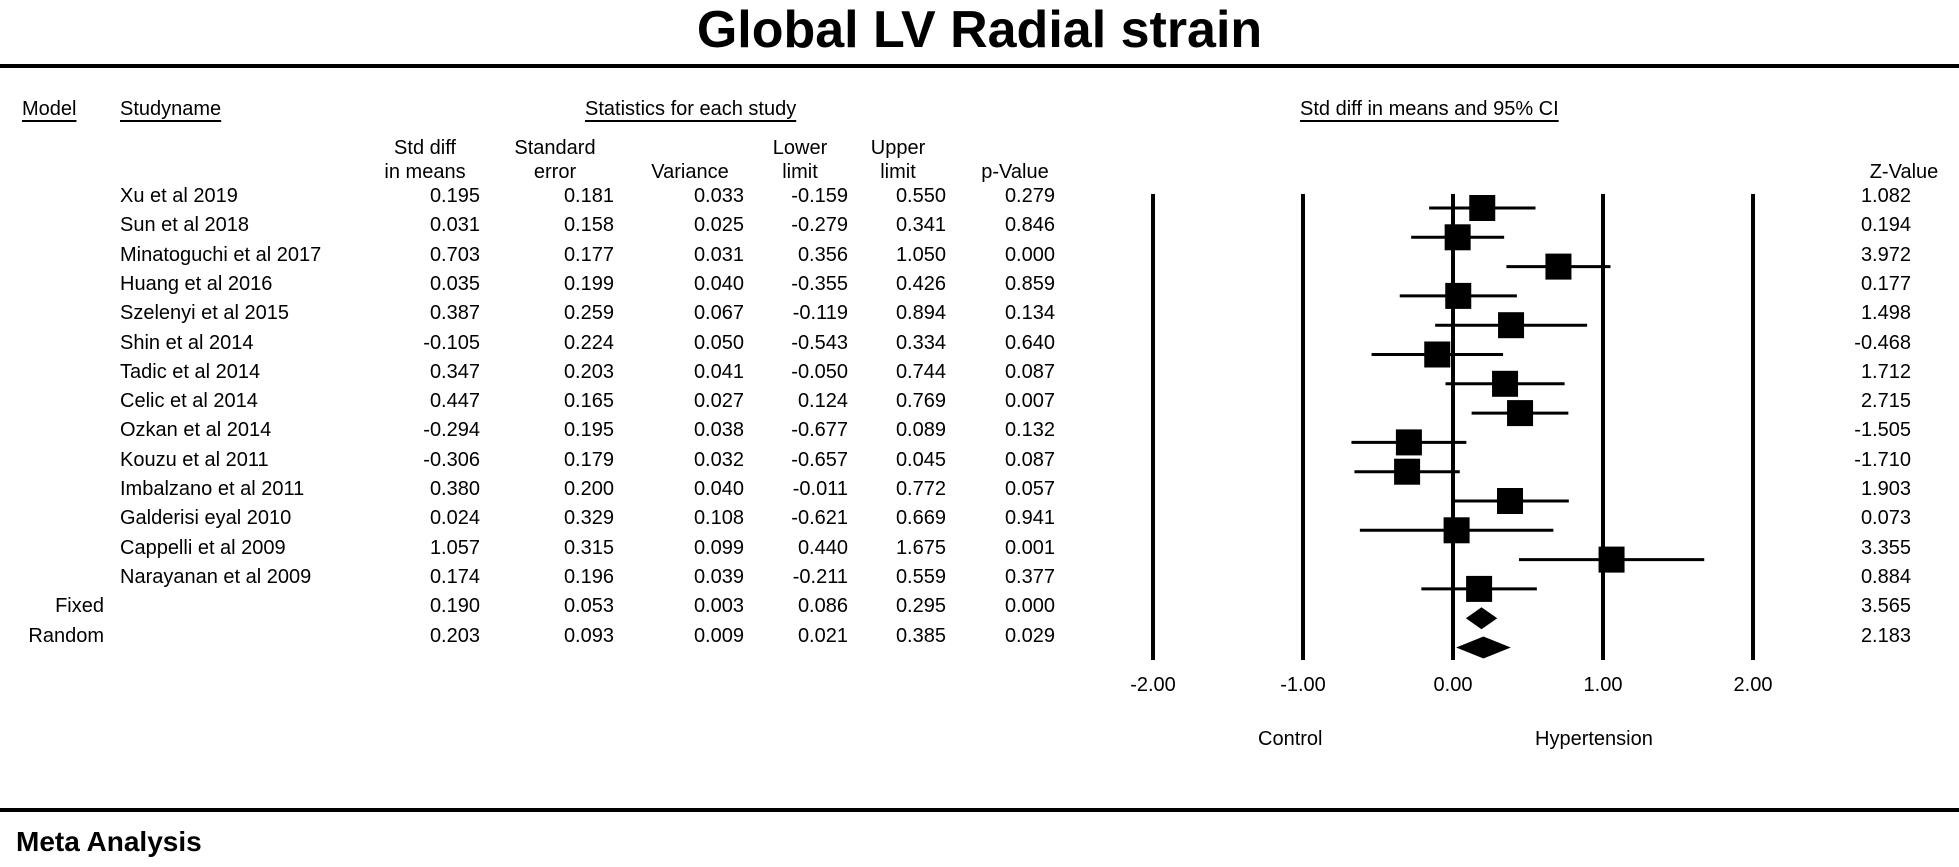 Image resolution: width=1959 pixels, height=867 pixels. What do you see at coordinates (1029, 576) in the screenshot?
I see `cell-p: 0.377` at bounding box center [1029, 576].